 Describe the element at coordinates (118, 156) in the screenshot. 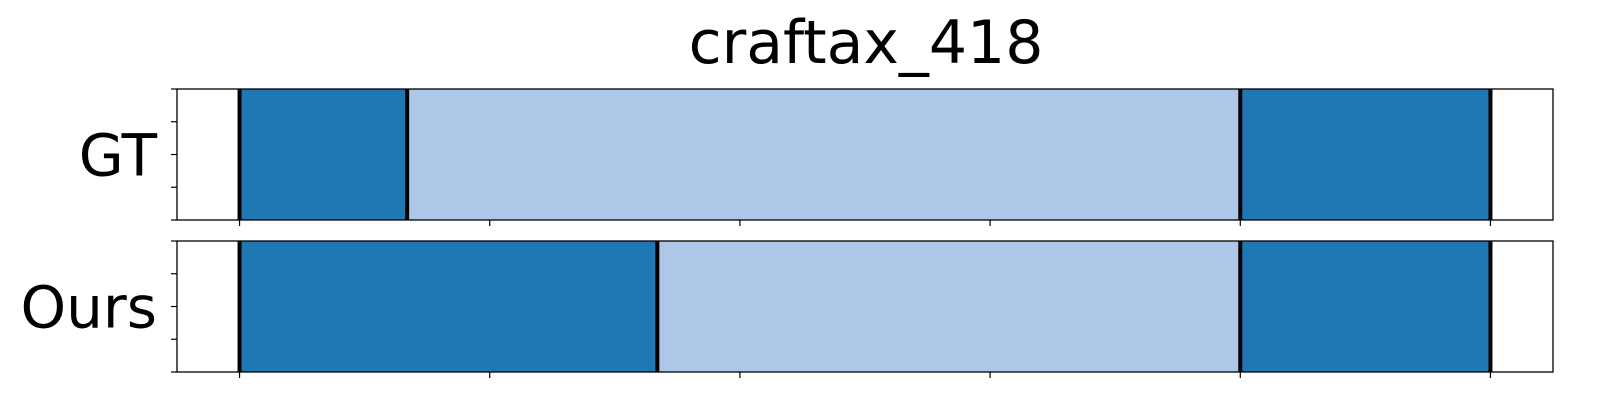

I see `row-label-gt: GT` at that location.